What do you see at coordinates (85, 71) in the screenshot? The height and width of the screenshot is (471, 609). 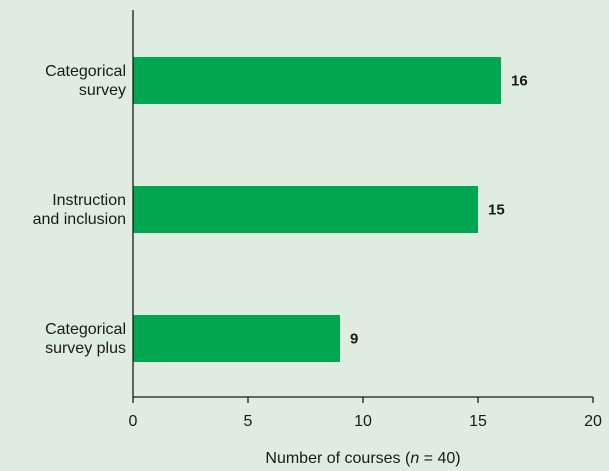 I see `category-label-0-line-0: Categorical` at bounding box center [85, 71].